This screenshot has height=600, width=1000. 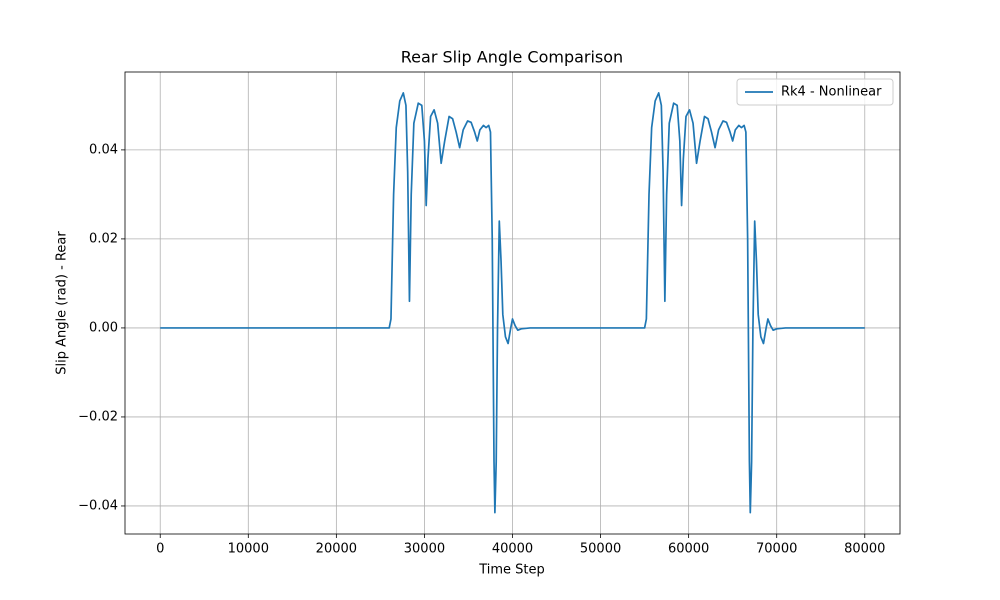 I want to click on x-tick-label: 0, so click(x=160, y=549).